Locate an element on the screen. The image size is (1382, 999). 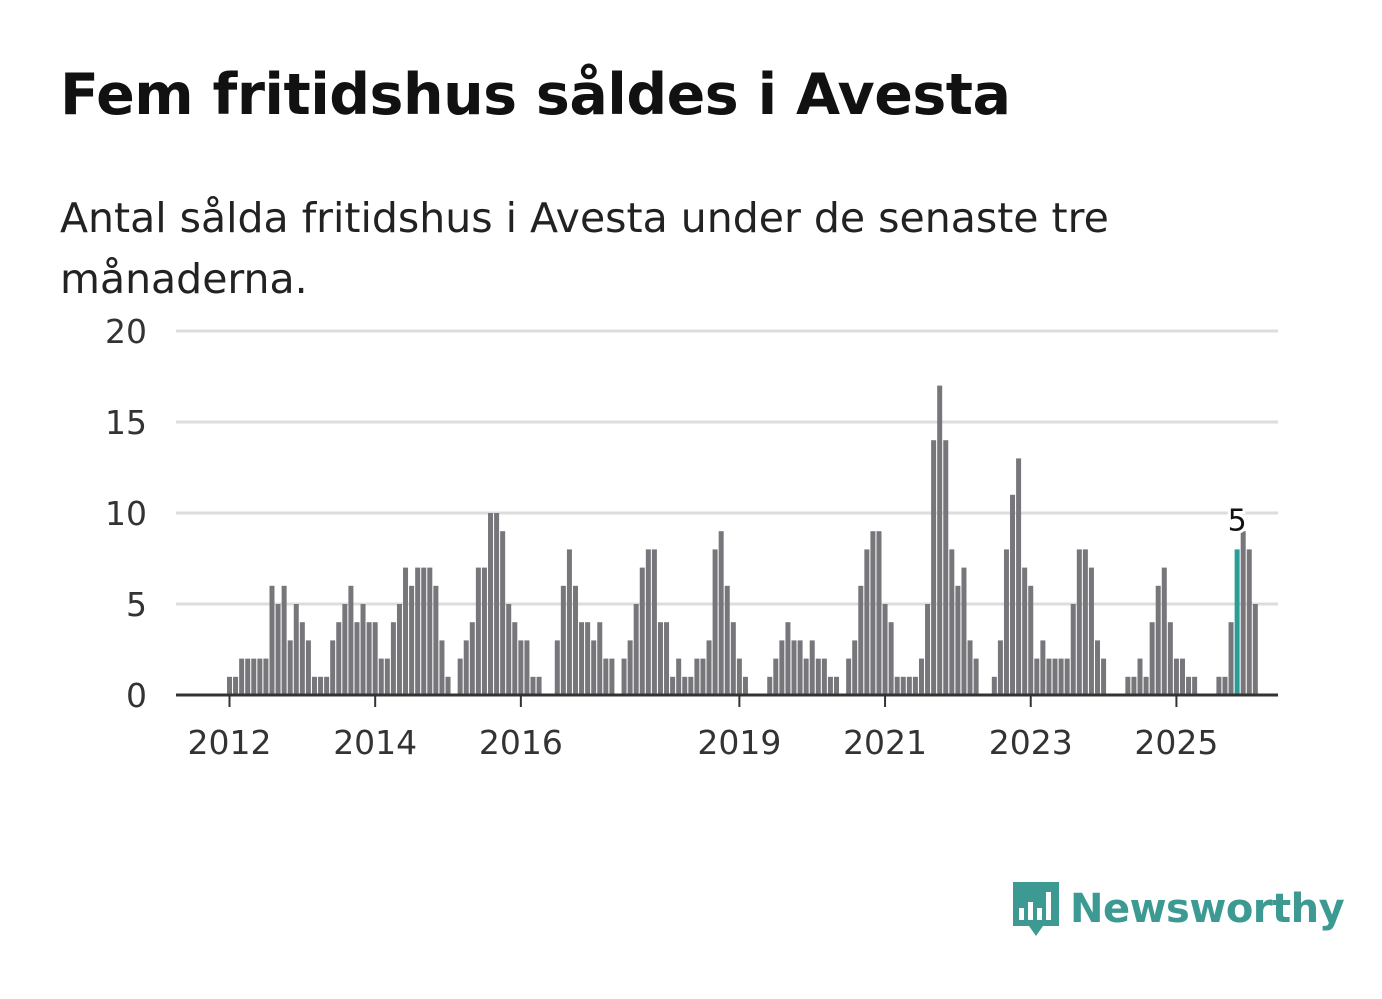
x-tick-label: 2021 is located at coordinates (885, 742).